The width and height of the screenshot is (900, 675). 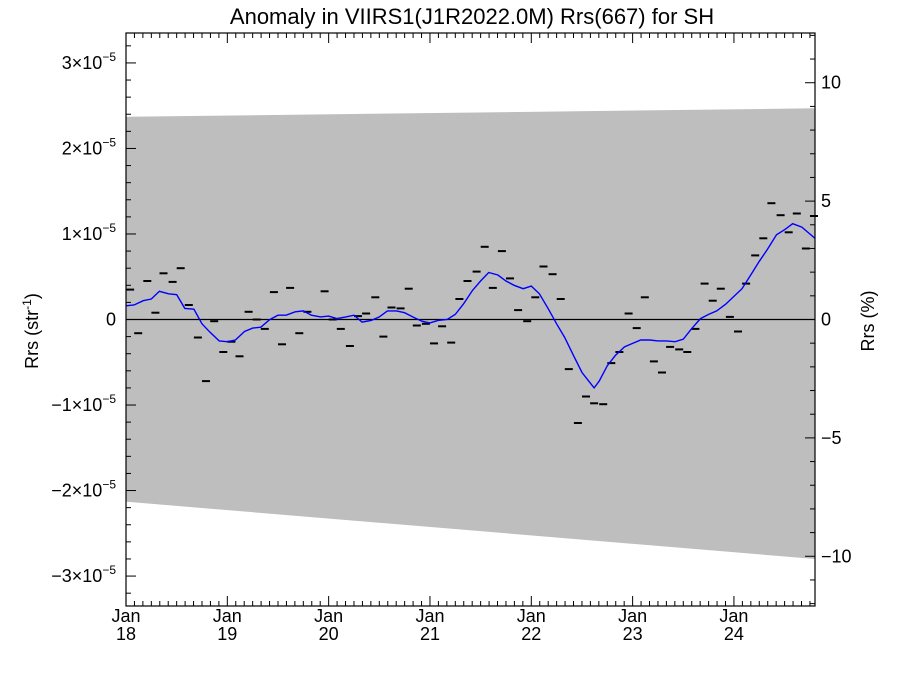 What do you see at coordinates (430, 634) in the screenshot?
I see `x-tick-label-year: 21` at bounding box center [430, 634].